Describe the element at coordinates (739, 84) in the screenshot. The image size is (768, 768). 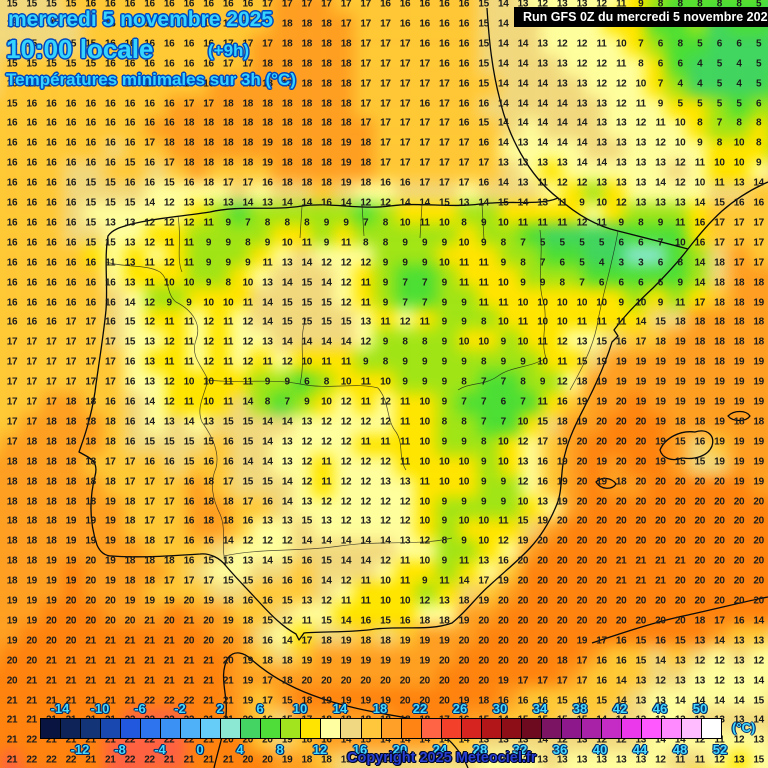
I see `temperature-value: 4` at that location.